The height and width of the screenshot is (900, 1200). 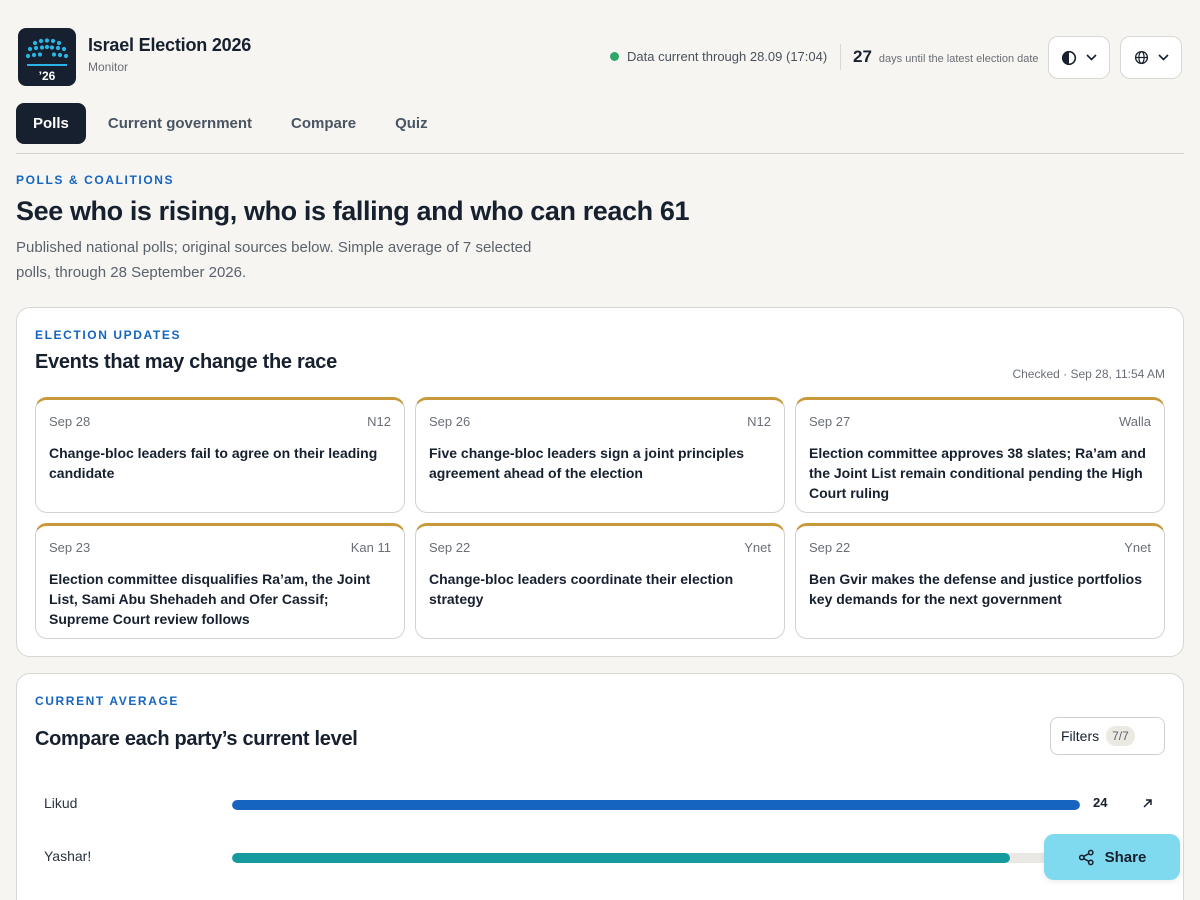 I want to click on filters-label: Filters, so click(x=1080, y=736).